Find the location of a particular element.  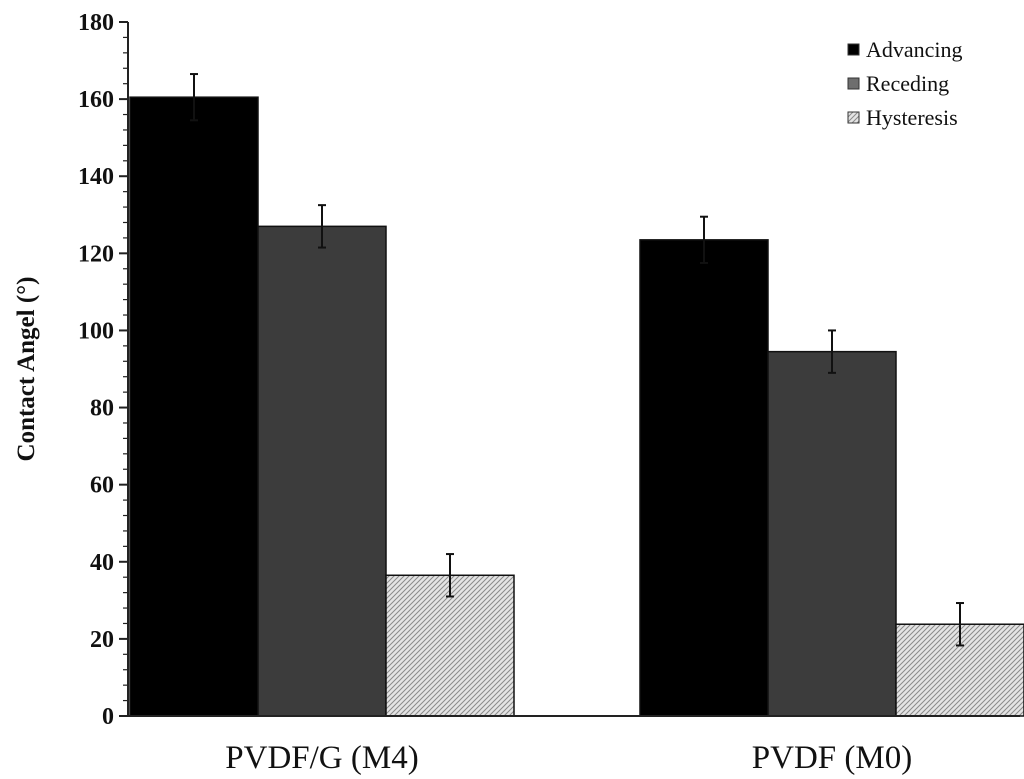

y-tick-label: 100 is located at coordinates (96, 331).